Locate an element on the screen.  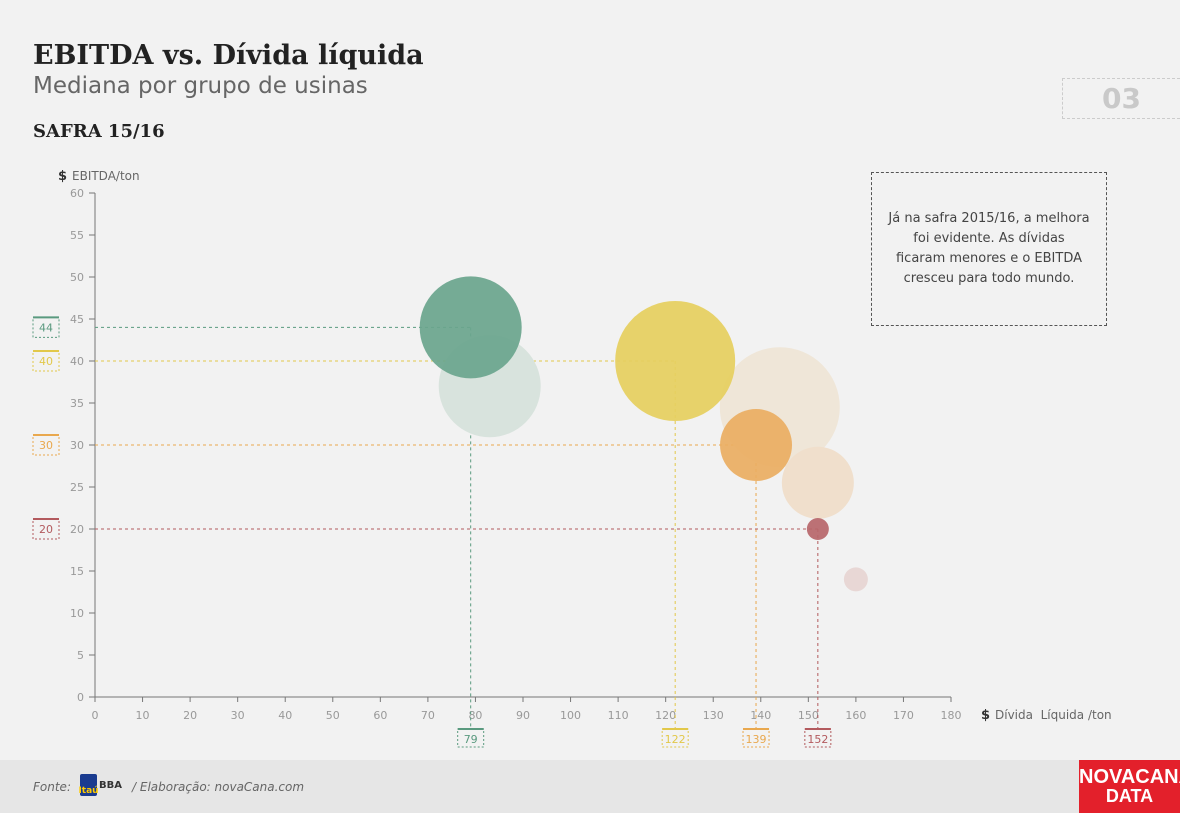
source-label: Fonte: is located at coordinates (52, 787).